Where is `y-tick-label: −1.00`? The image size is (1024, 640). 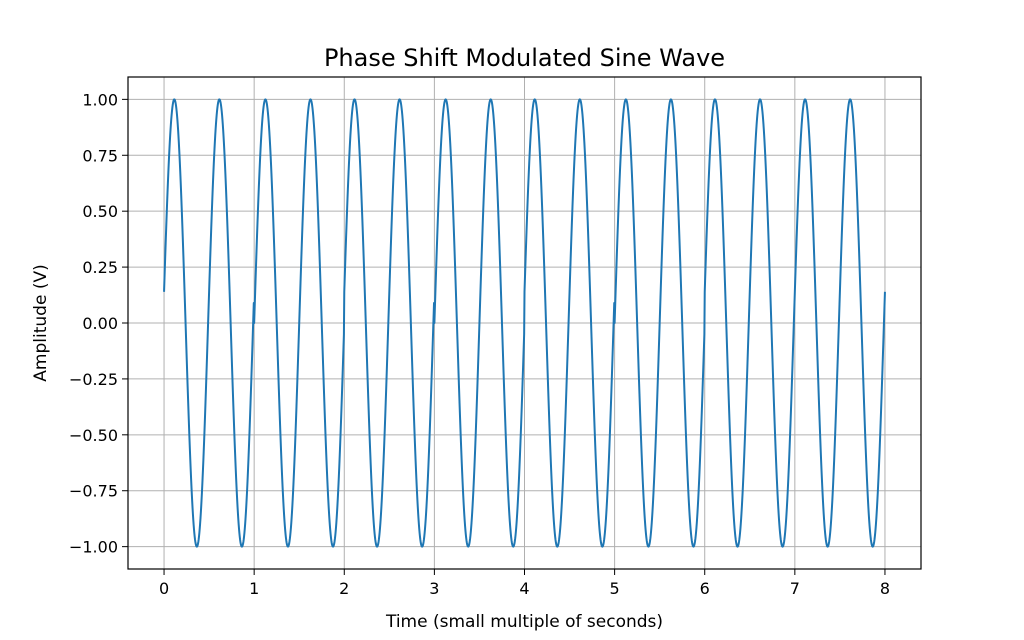 y-tick-label: −1.00 is located at coordinates (93, 547).